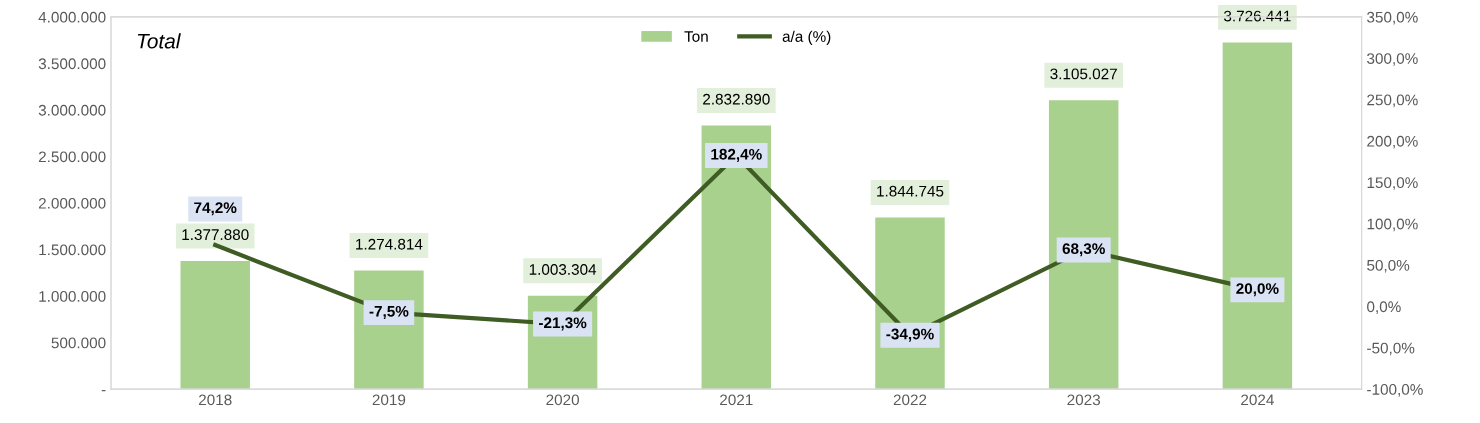 The height and width of the screenshot is (423, 1480). I want to click on data-label: 2.832.890, so click(736, 99).